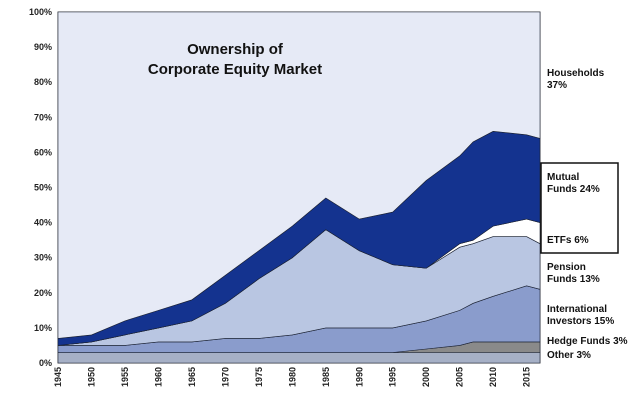  Describe the element at coordinates (45, 363) in the screenshot. I see `y-tick-label: 0%` at that location.